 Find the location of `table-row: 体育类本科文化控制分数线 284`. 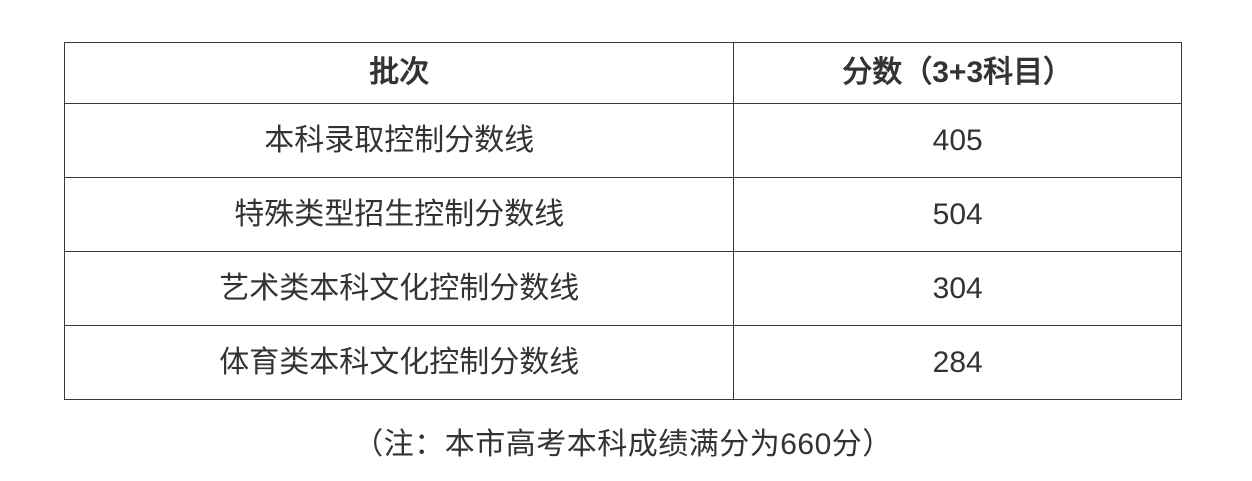

table-row: 体育类本科文化控制分数线 284 is located at coordinates (622, 362).